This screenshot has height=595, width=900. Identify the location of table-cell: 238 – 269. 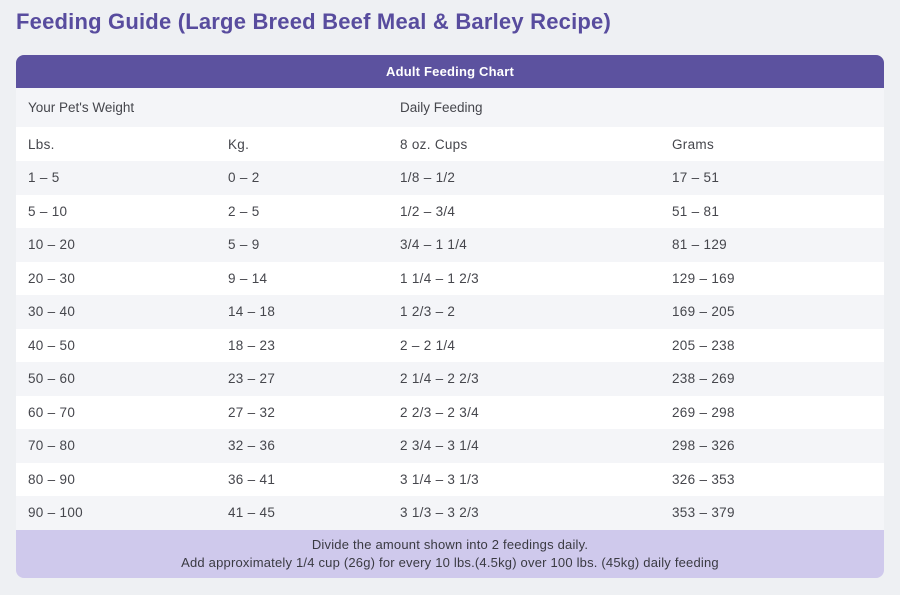
(703, 379).